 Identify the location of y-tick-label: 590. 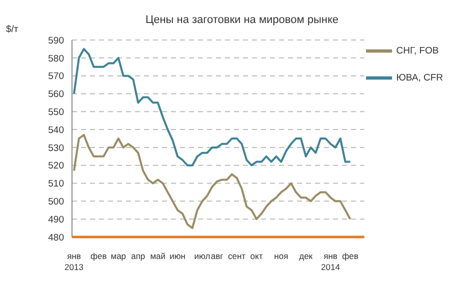
(56, 40).